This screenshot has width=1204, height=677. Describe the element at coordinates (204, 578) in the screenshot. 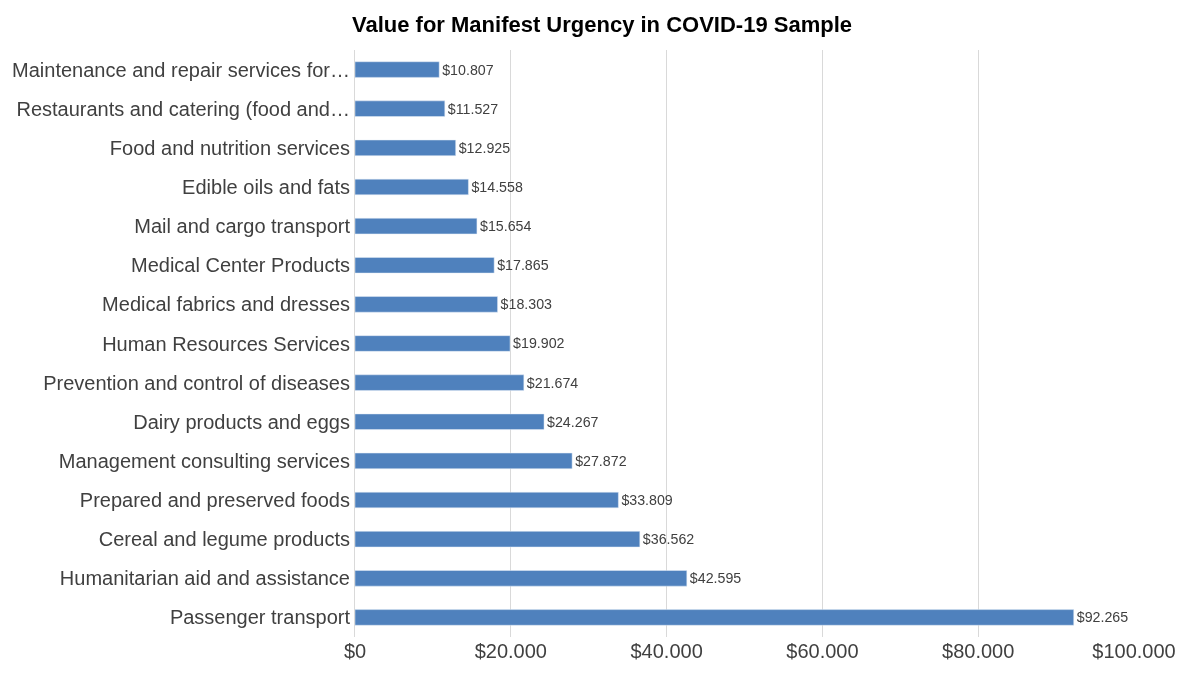

I see `y-tick-label: Humanitarian aid and assistance` at that location.